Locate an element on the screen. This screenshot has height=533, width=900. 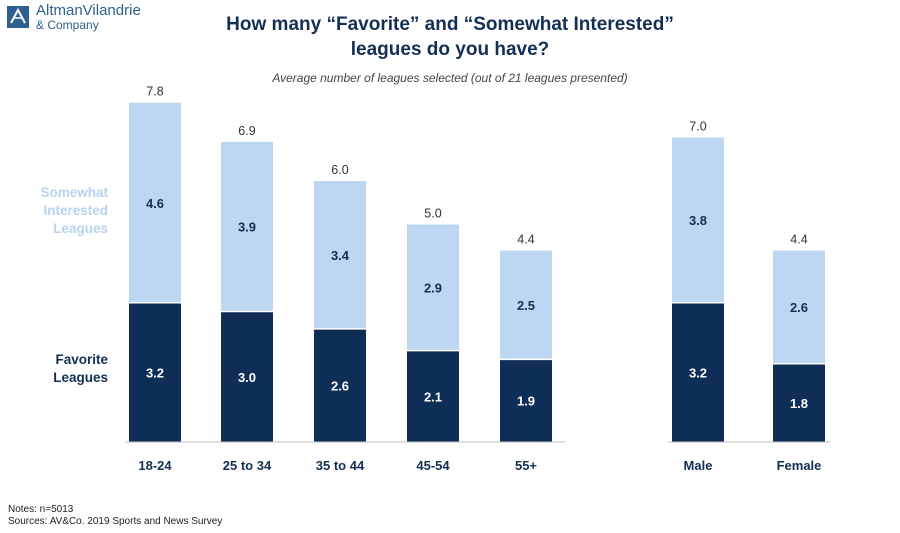
chart-title-line-2: leagues do you have? is located at coordinates (450, 49).